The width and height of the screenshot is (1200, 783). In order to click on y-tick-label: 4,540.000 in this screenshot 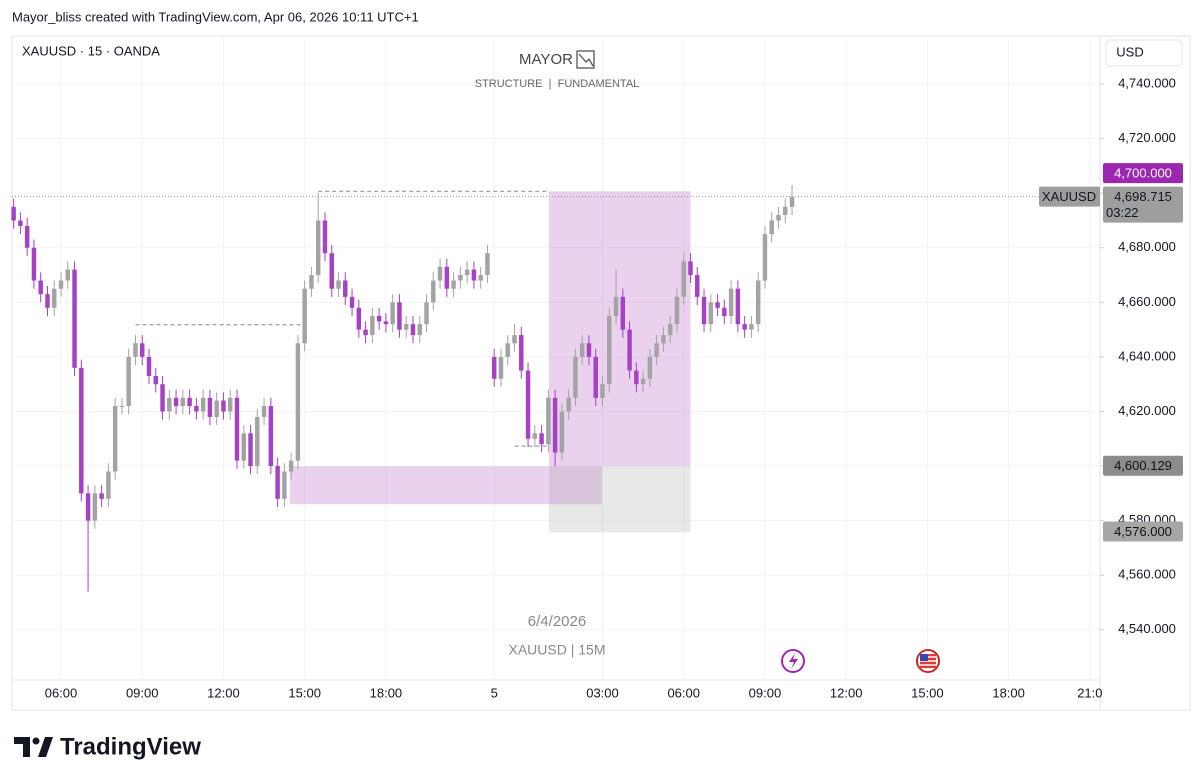, I will do `click(1147, 628)`.